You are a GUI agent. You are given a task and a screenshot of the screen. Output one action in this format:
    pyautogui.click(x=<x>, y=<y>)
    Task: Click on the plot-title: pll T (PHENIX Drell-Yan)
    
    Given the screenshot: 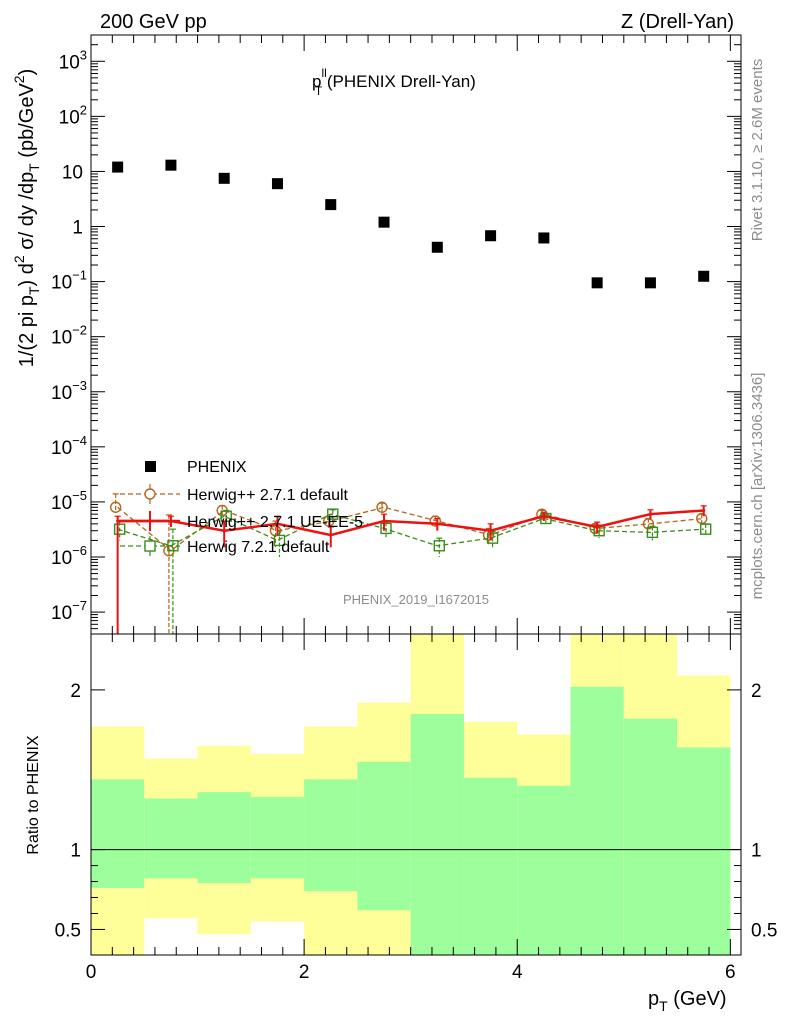 What is the action you would take?
    pyautogui.click(x=394, y=82)
    